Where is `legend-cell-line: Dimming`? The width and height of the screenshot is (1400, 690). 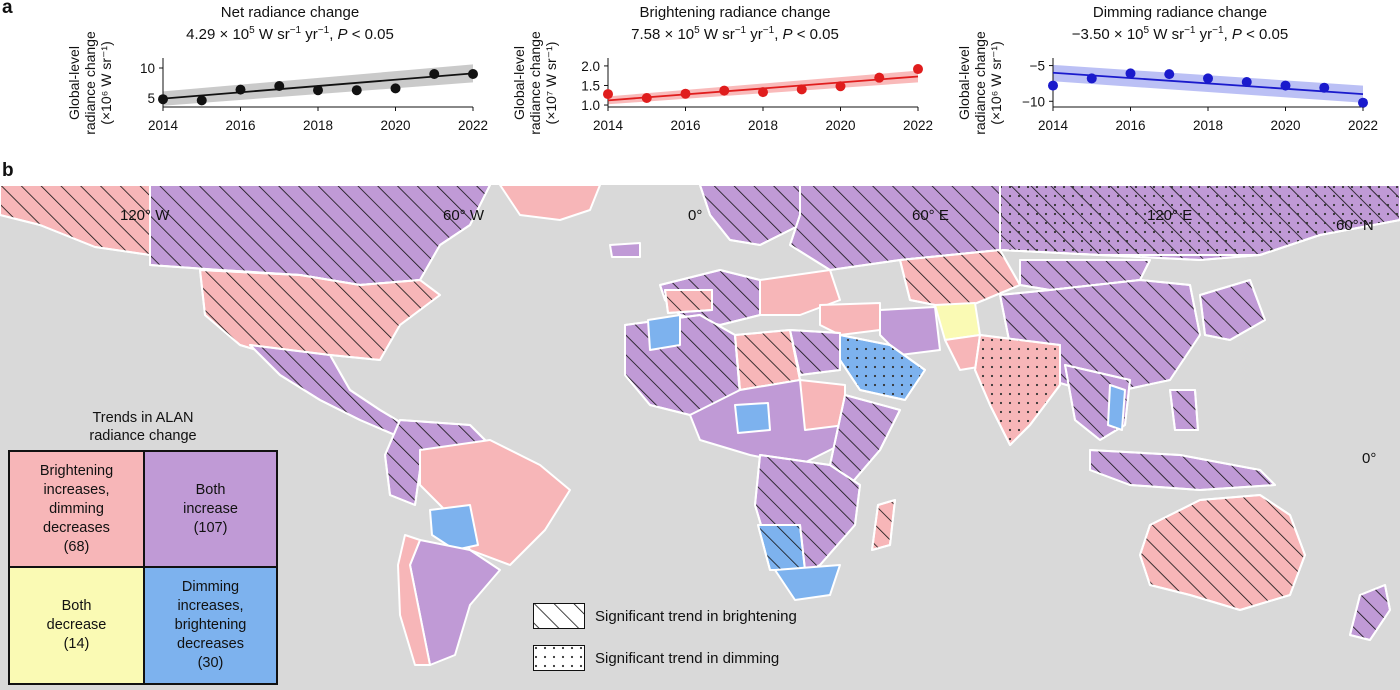 legend-cell-line: Dimming is located at coordinates (210, 587).